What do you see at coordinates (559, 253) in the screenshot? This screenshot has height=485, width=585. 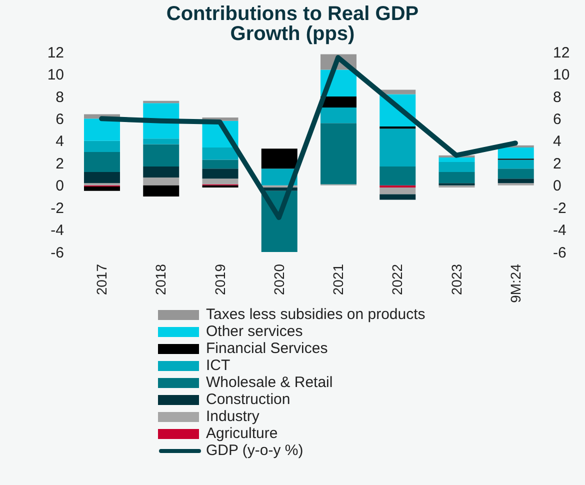 I see `y2-tick-label: -6` at bounding box center [559, 253].